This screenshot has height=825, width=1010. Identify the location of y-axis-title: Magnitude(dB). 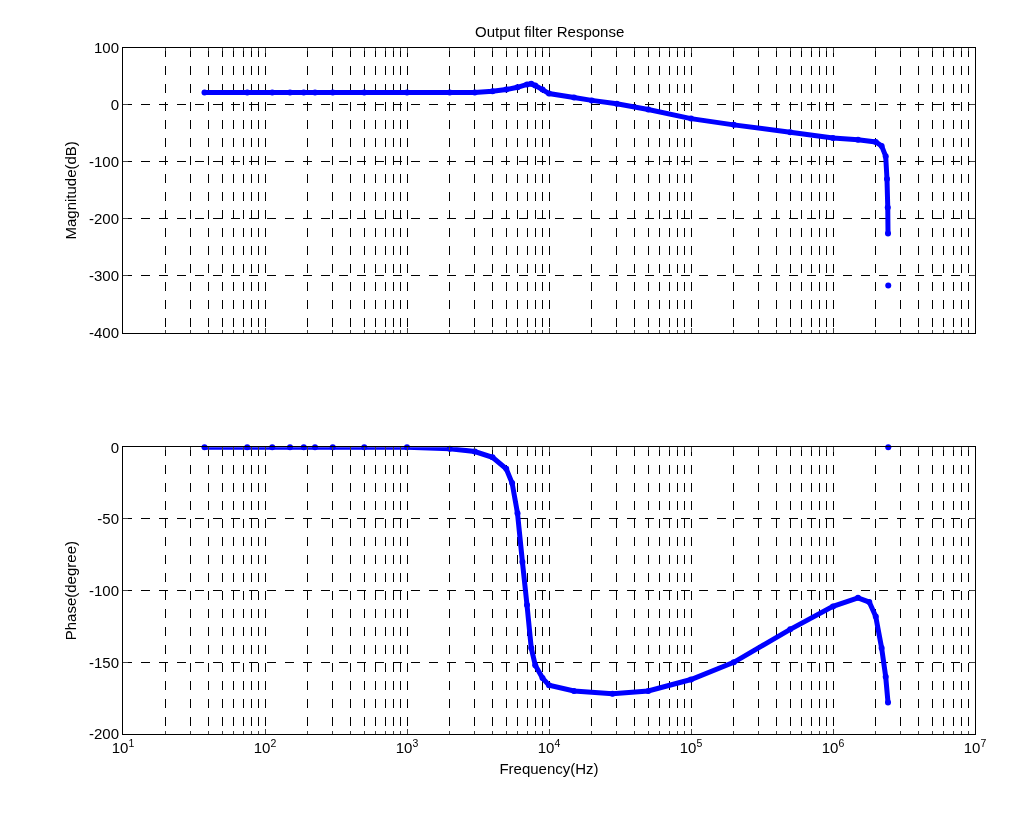
(71, 190).